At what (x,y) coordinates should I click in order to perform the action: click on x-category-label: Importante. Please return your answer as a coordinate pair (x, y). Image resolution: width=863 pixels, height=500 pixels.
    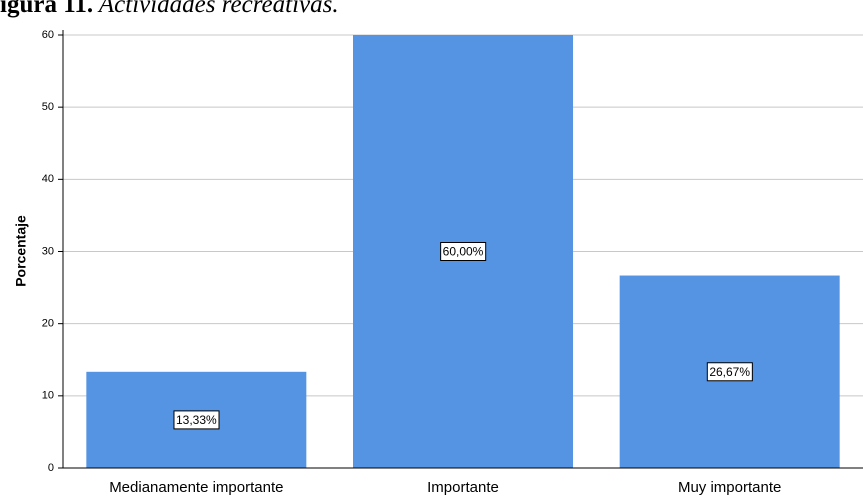
    Looking at the image, I should click on (463, 487).